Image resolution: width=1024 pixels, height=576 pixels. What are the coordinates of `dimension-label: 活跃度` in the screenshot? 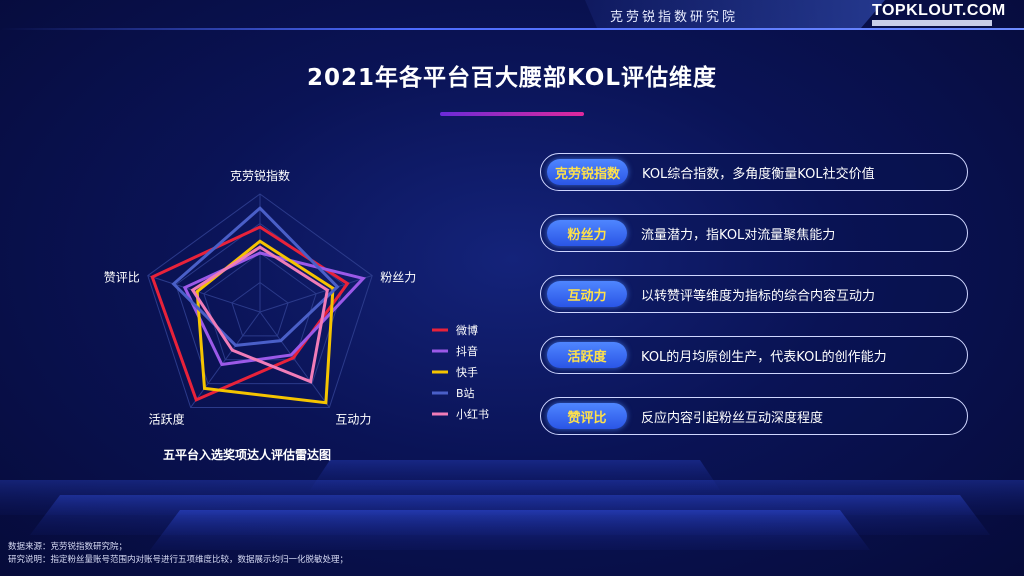 It's located at (587, 355).